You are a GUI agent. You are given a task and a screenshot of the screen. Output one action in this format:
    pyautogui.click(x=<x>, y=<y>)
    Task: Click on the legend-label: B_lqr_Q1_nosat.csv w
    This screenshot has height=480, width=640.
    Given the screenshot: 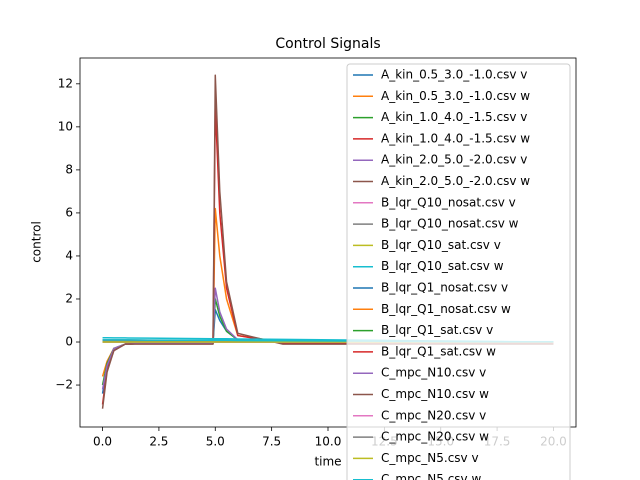 What is the action you would take?
    pyautogui.click(x=446, y=309)
    